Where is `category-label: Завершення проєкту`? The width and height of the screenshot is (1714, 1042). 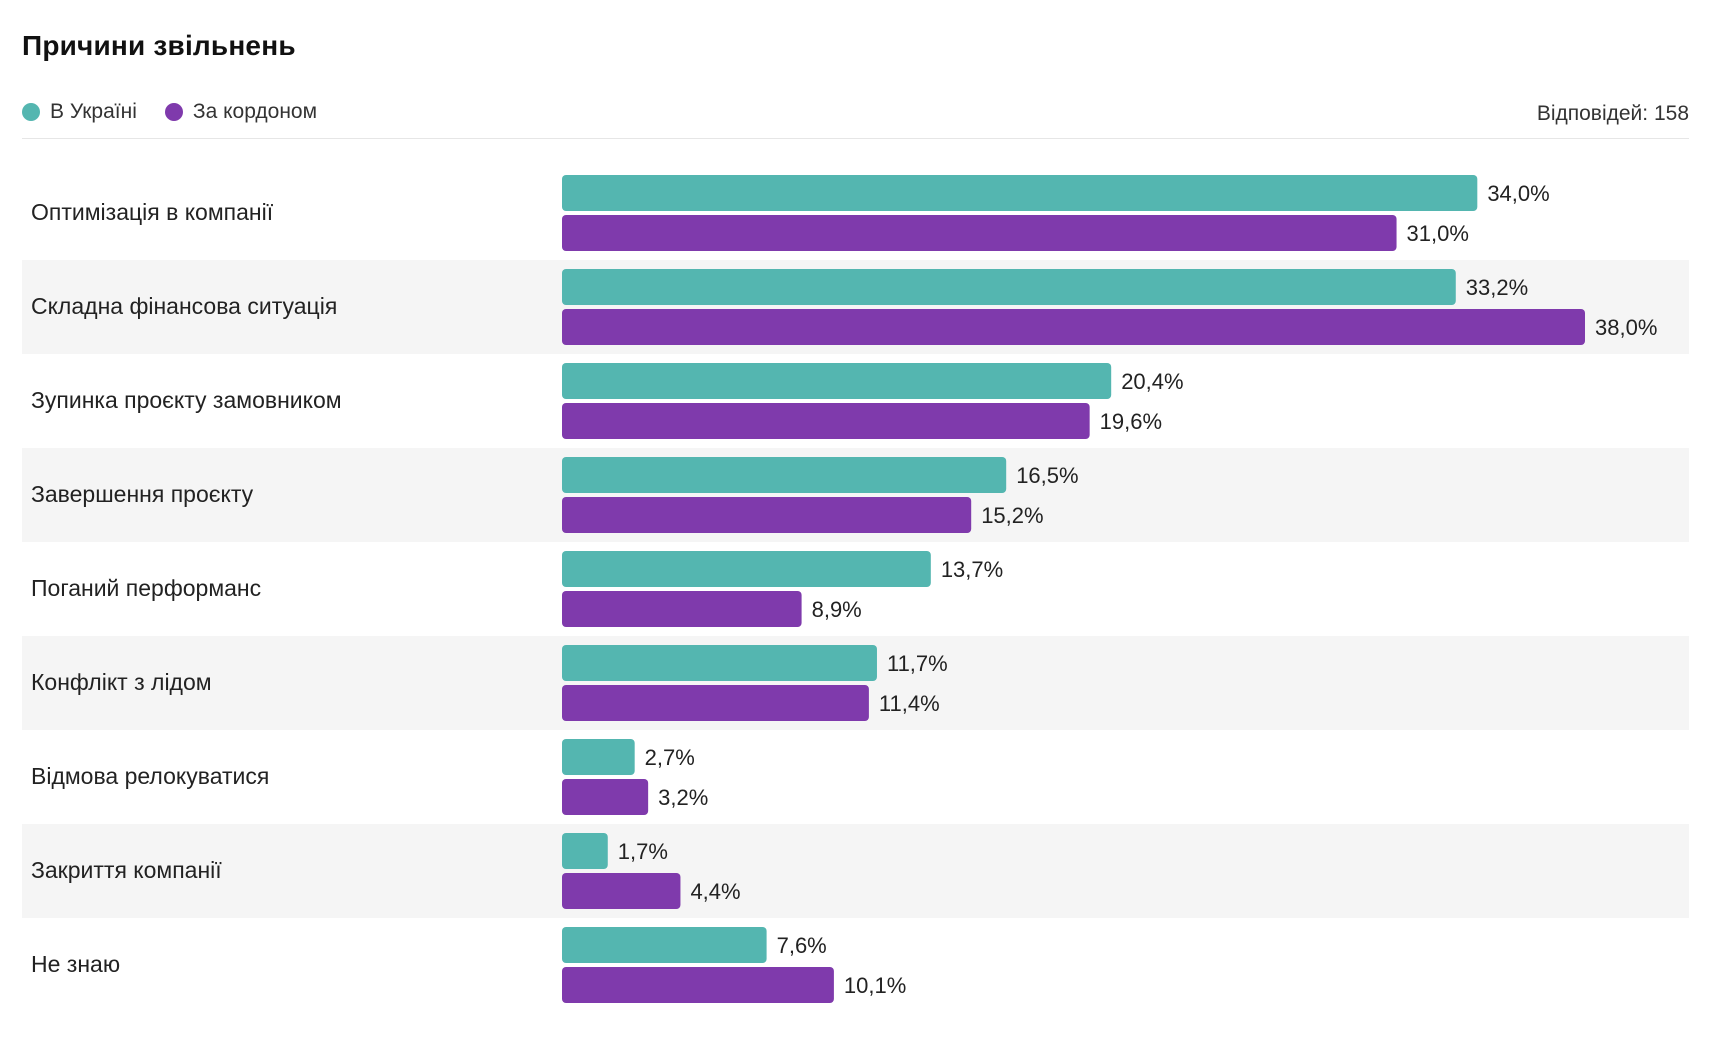 category-label: Завершення проєкту is located at coordinates (142, 494).